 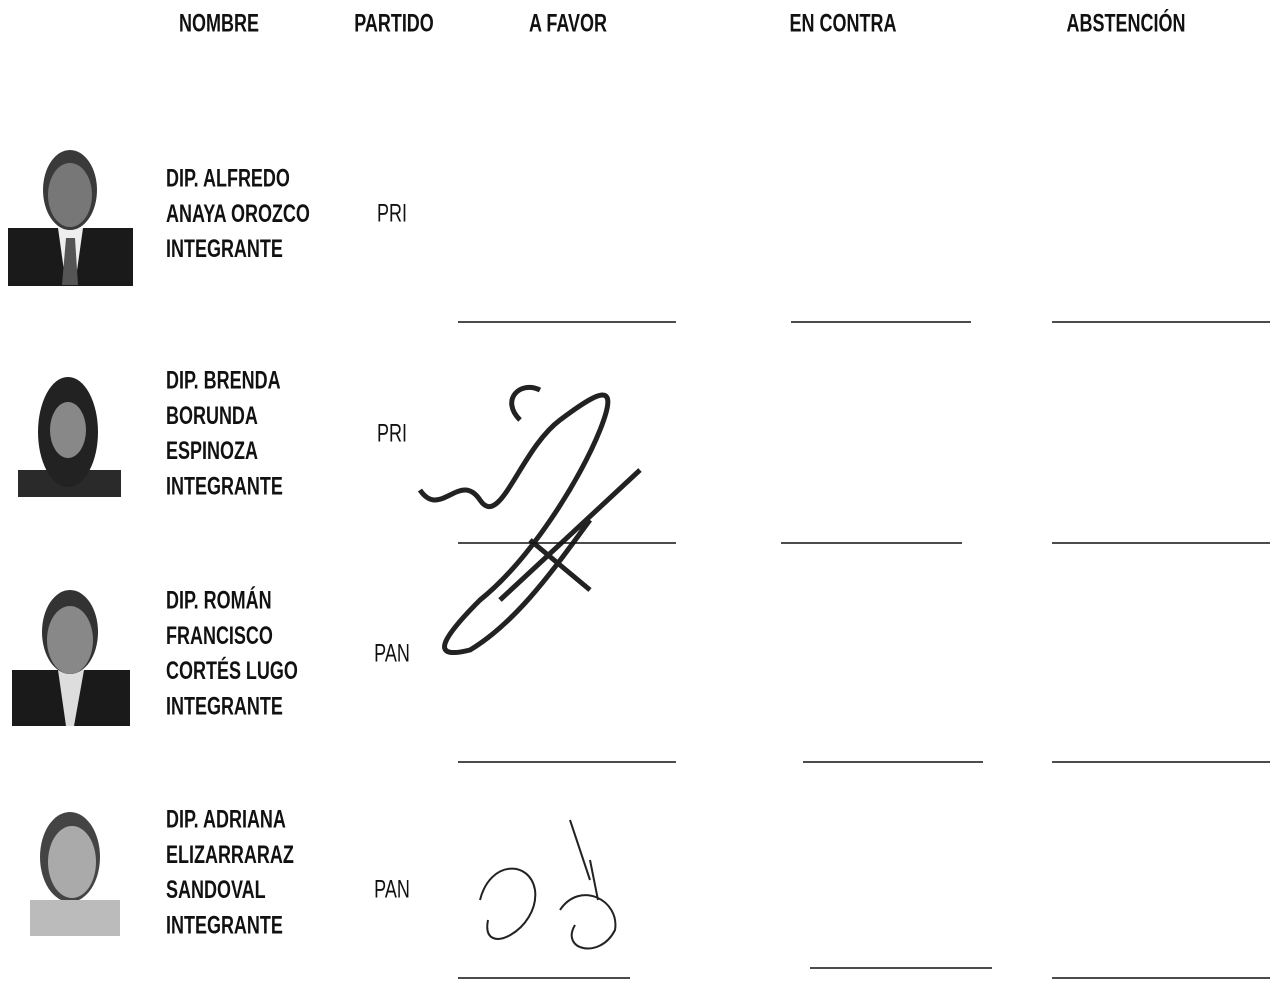 What do you see at coordinates (212, 450) in the screenshot?
I see `member-name: ESPINOZA` at bounding box center [212, 450].